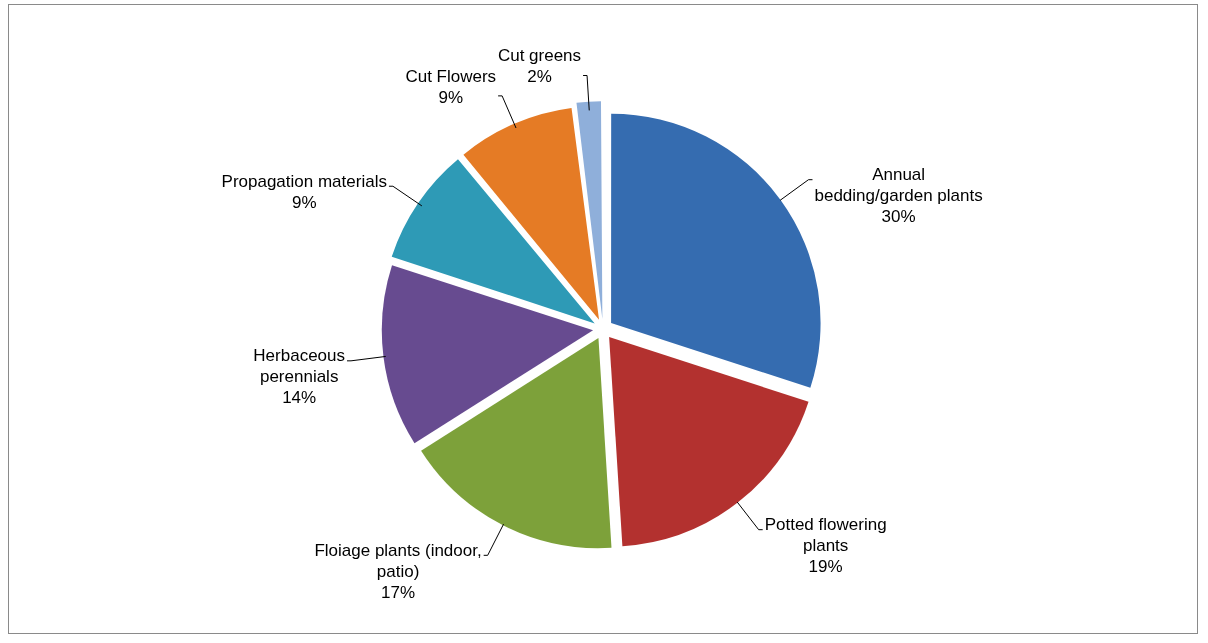 The width and height of the screenshot is (1208, 643). I want to click on data-label: 30%, so click(898, 217).